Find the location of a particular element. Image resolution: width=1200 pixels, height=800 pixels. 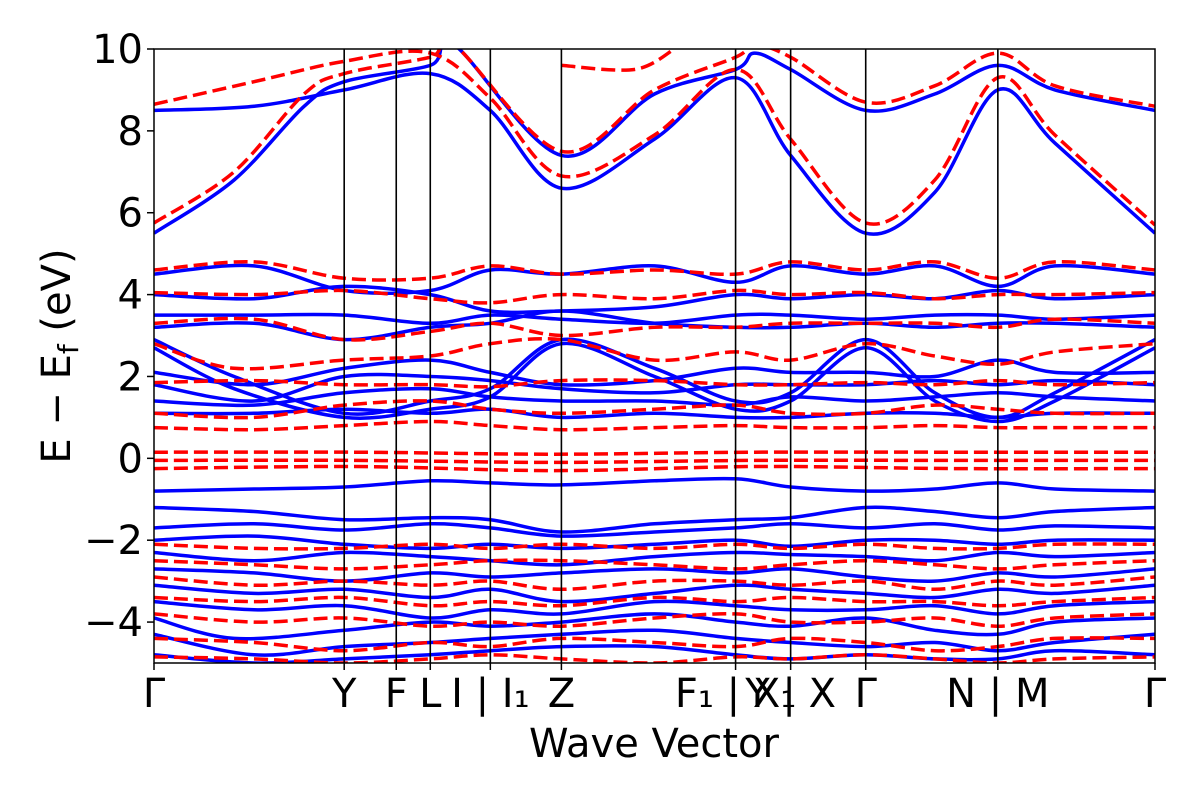

y-tick-label: 0 is located at coordinates (130, 459).